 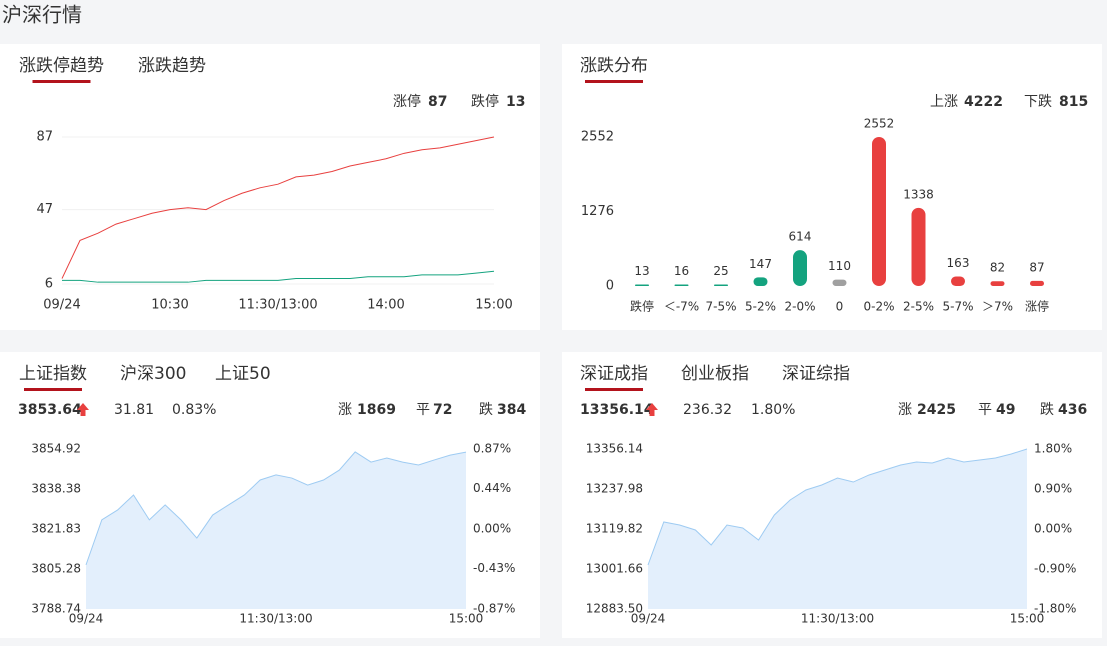 I want to click on value-label: 13, so click(x=641, y=271).